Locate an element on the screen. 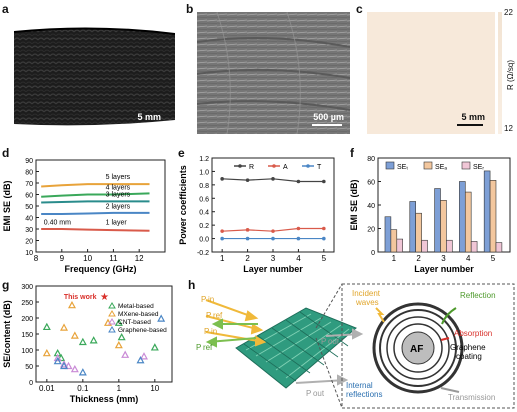  this-work-star: ★ is located at coordinates (104, 297).